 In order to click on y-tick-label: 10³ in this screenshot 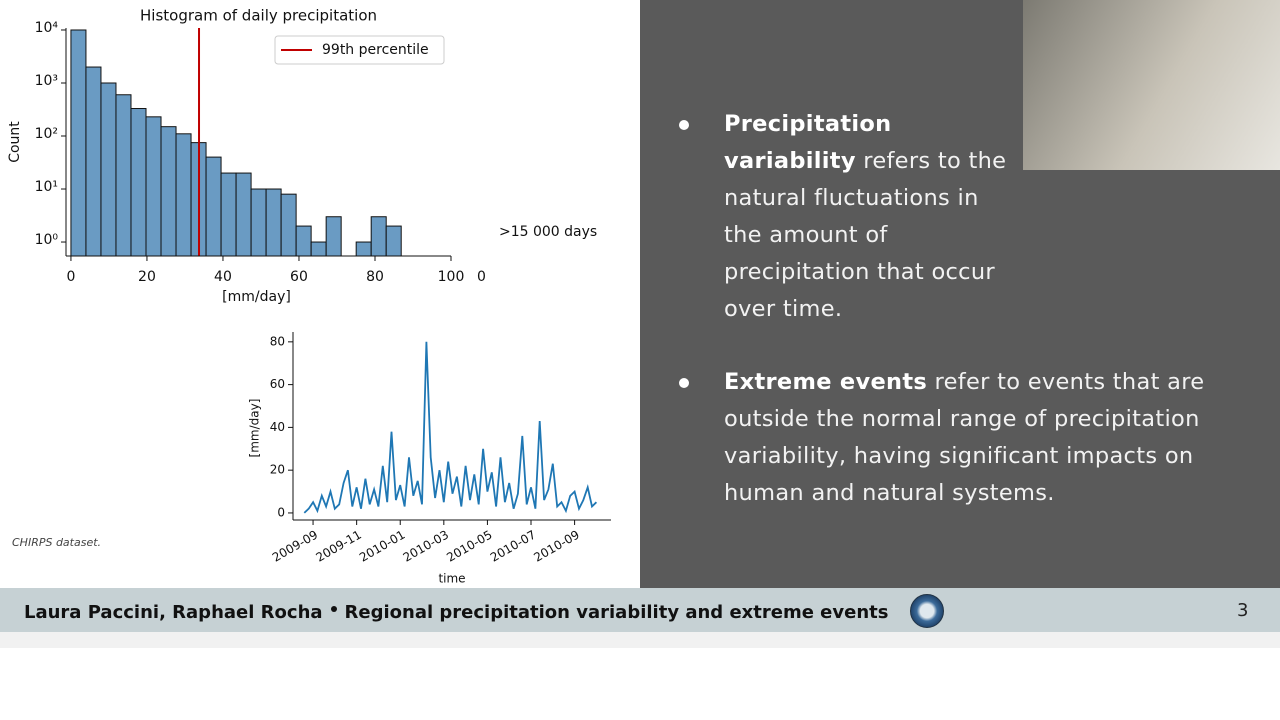, I will do `click(46, 81)`.